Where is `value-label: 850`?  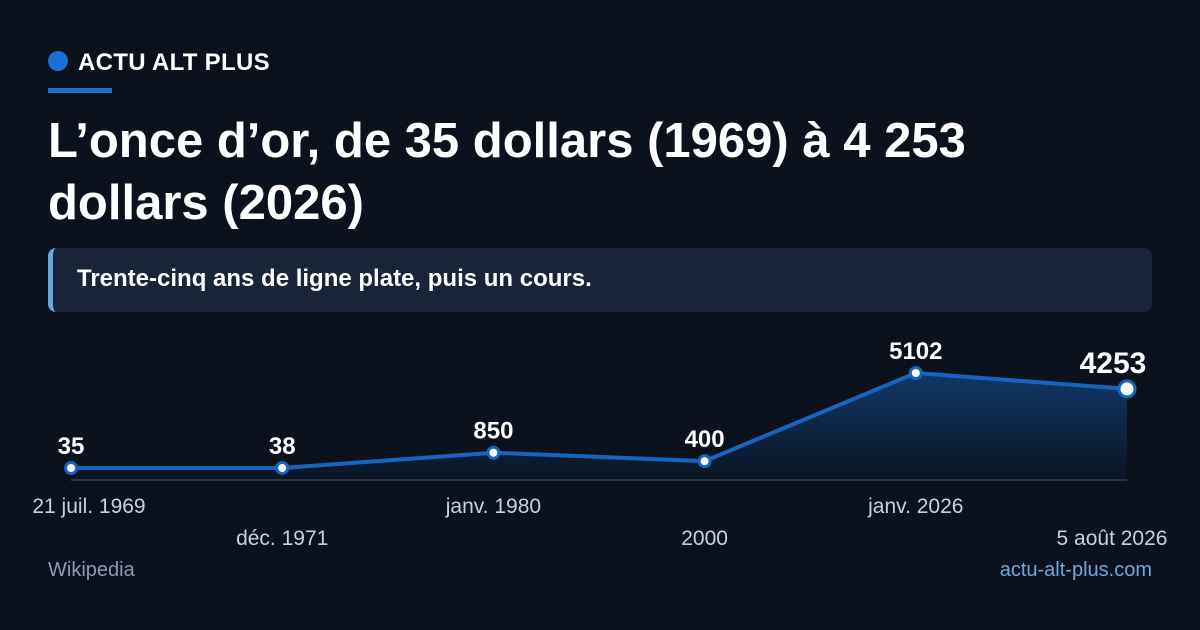 value-label: 850 is located at coordinates (493, 431).